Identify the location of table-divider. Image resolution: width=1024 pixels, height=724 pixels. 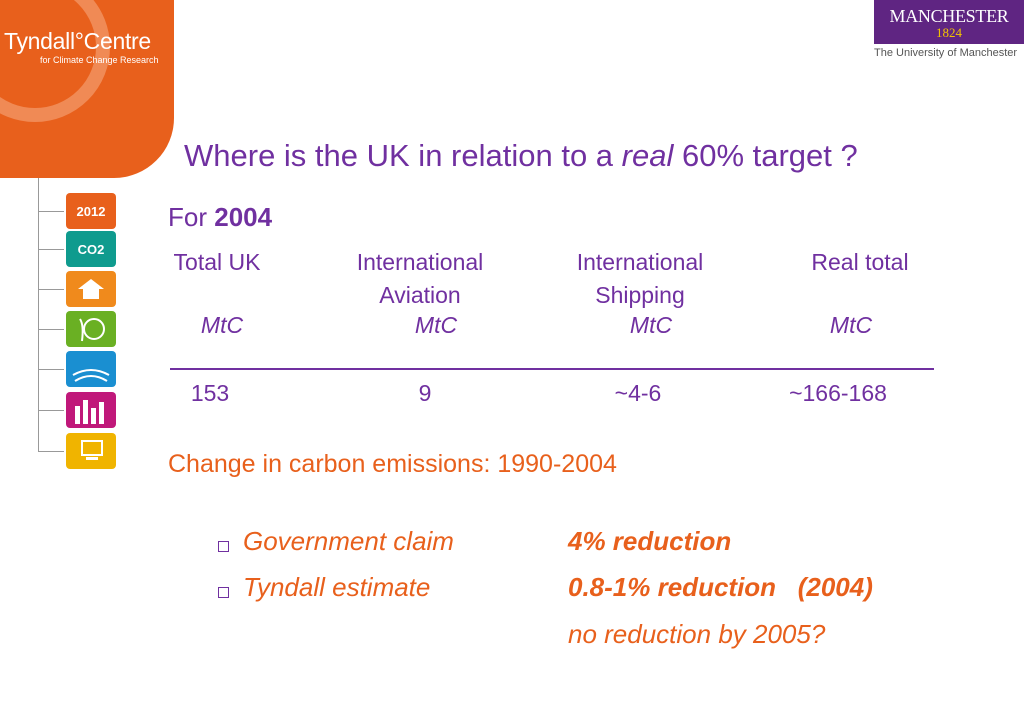
(552, 369).